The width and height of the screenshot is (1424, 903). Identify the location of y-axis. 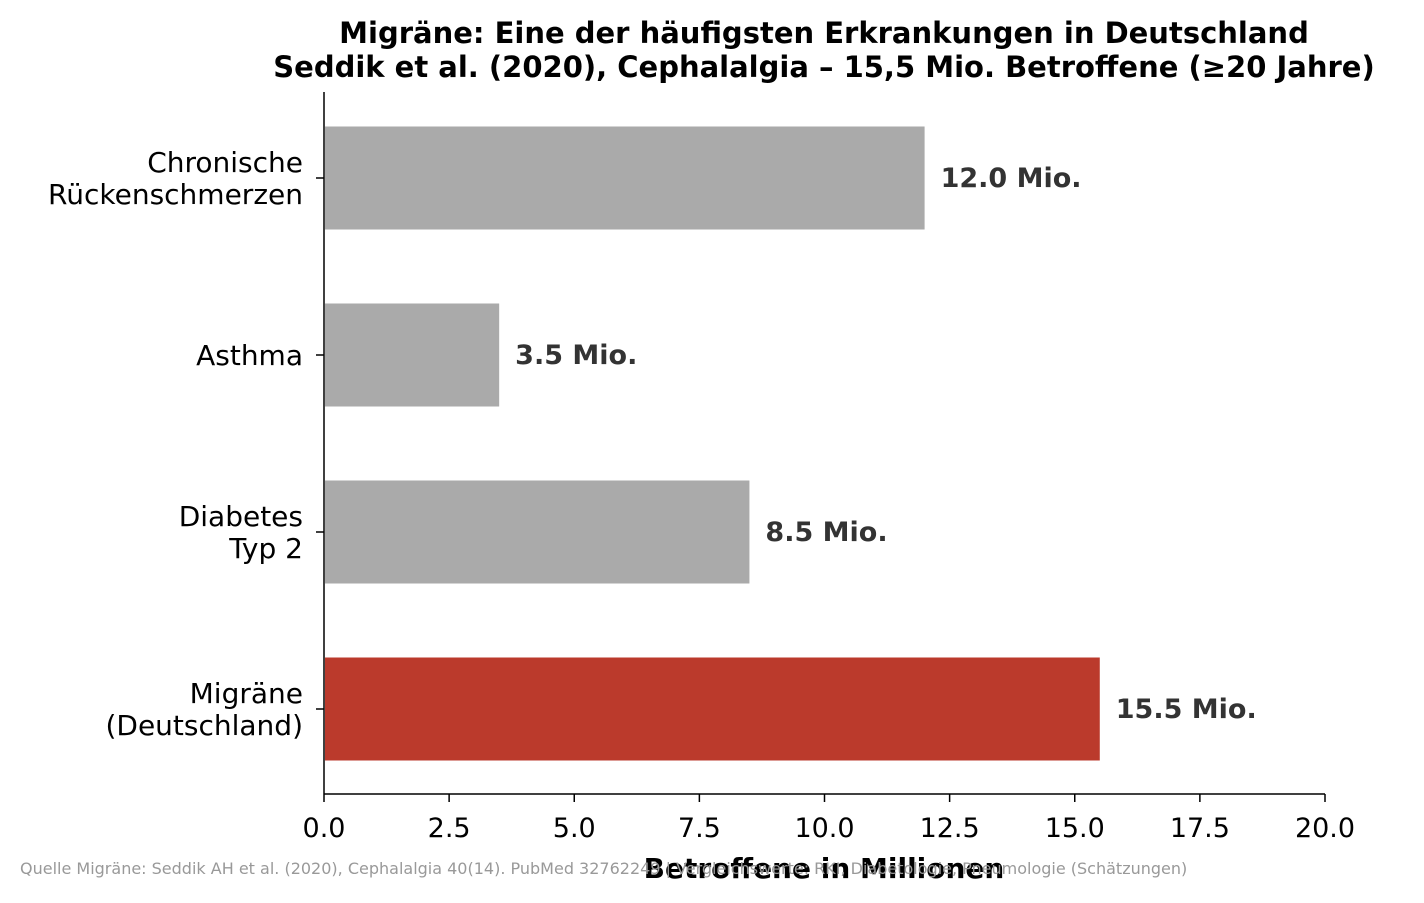
(320, 443).